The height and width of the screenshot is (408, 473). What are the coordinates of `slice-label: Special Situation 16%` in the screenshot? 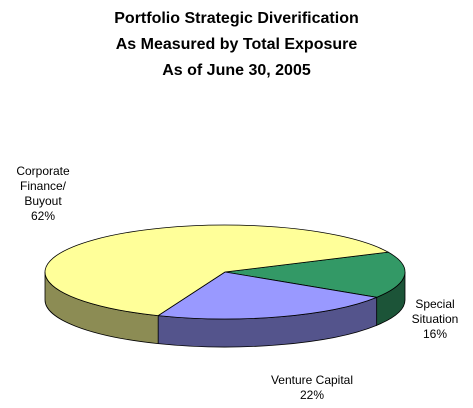 It's located at (435, 319).